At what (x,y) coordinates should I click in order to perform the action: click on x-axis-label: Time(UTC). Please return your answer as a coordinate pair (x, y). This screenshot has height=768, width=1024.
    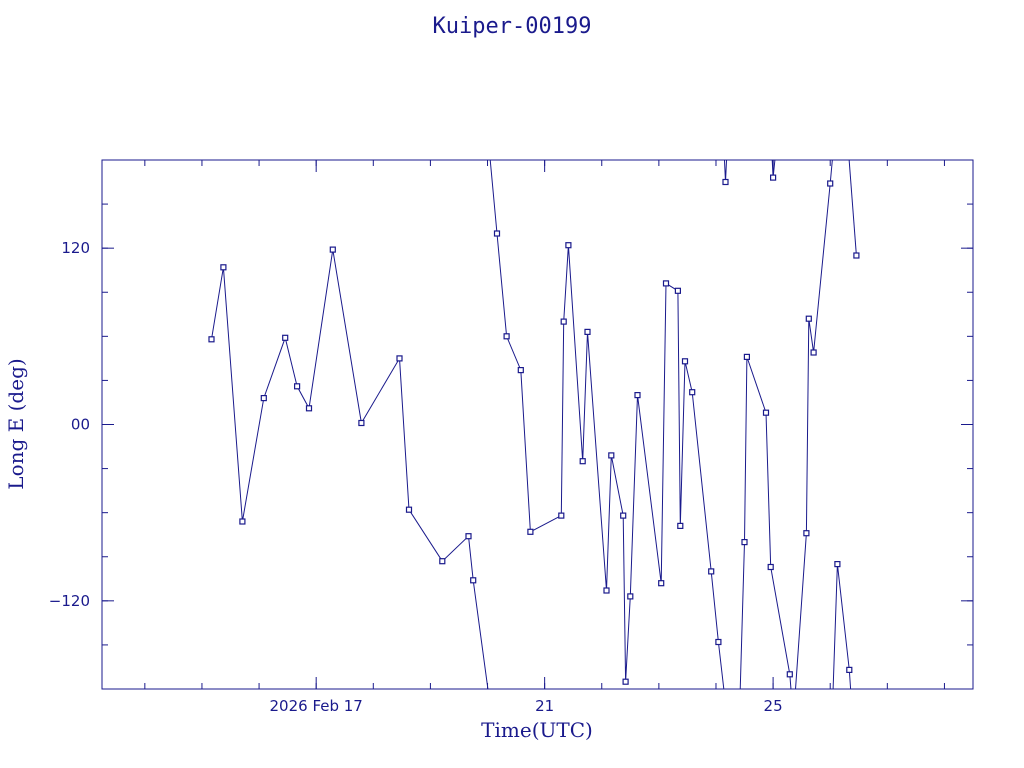
    Looking at the image, I should click on (537, 730).